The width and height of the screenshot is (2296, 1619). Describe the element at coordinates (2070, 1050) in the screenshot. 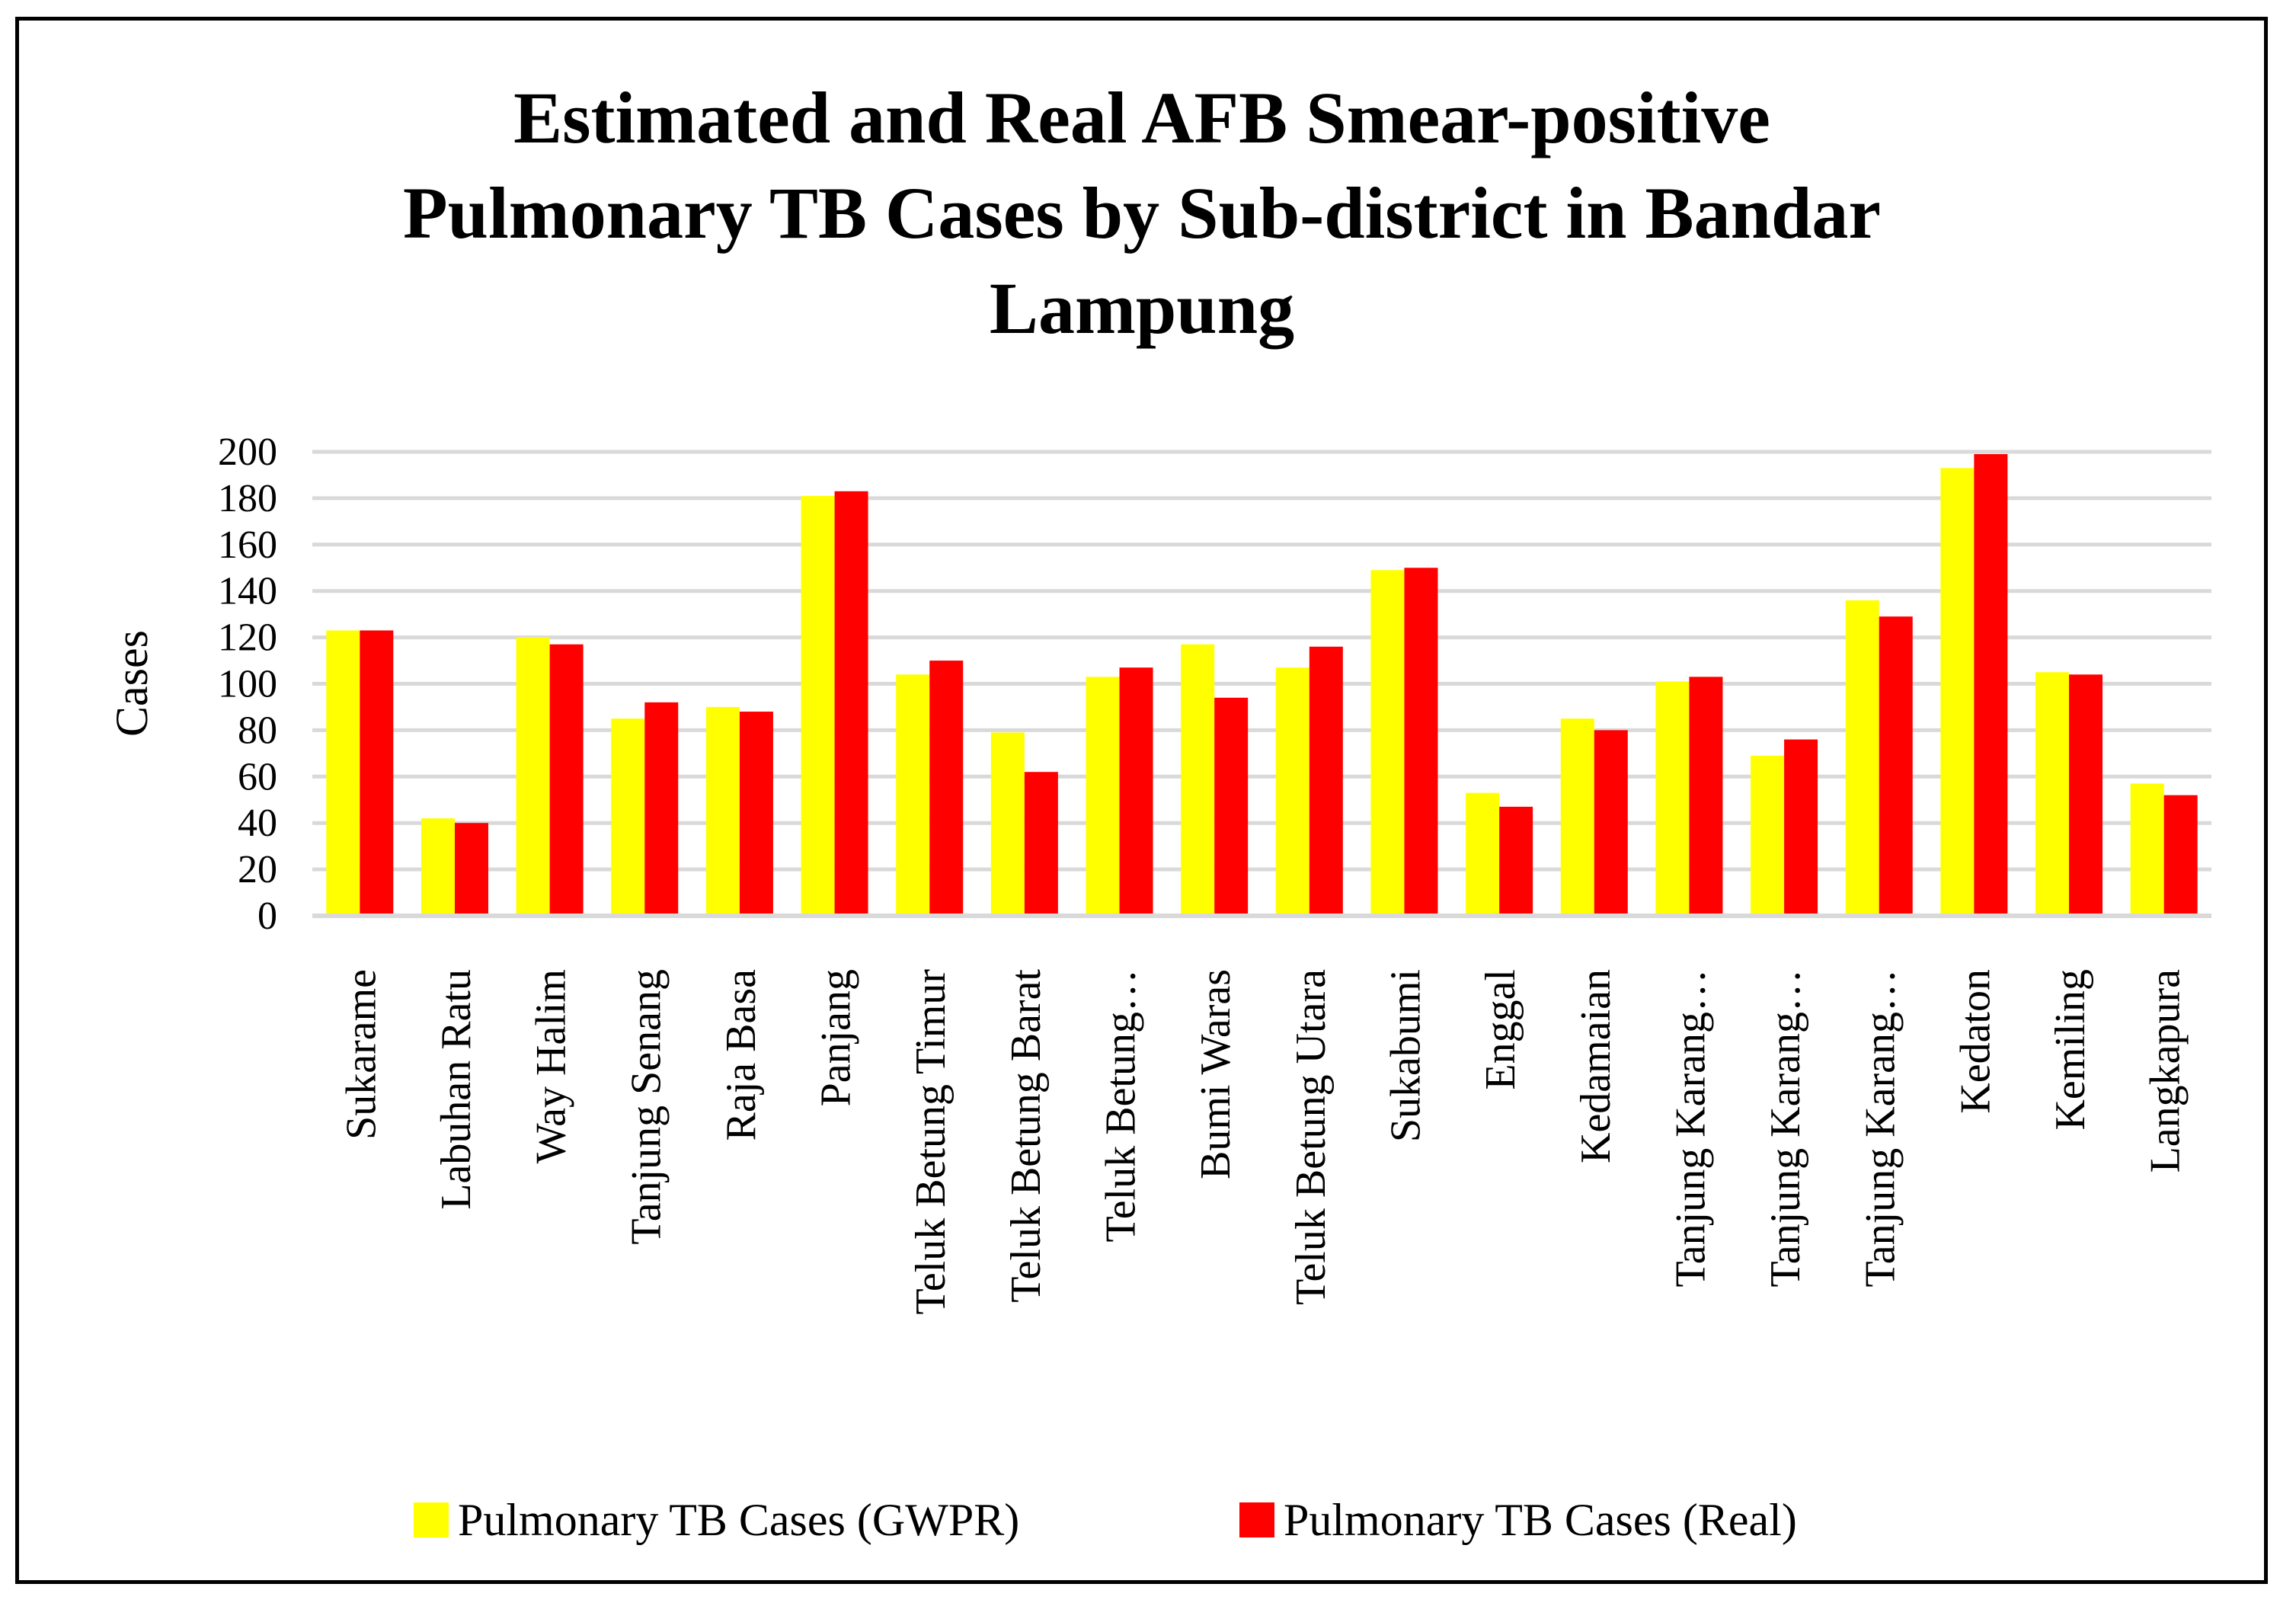

I see `x-category-label: Kemiling` at that location.